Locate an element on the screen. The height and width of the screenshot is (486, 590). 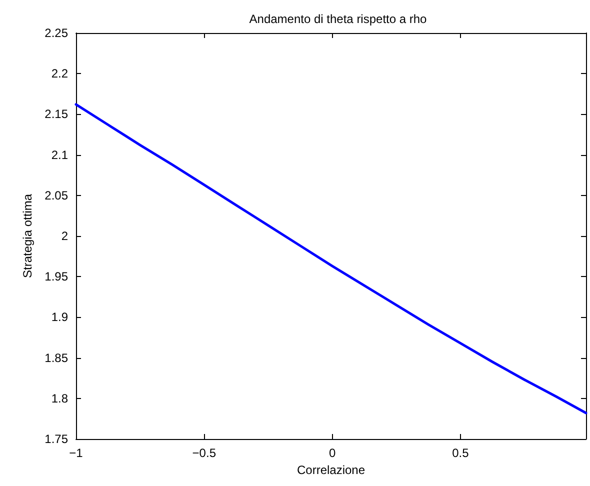
x-tick-label: 0 is located at coordinates (332, 453).